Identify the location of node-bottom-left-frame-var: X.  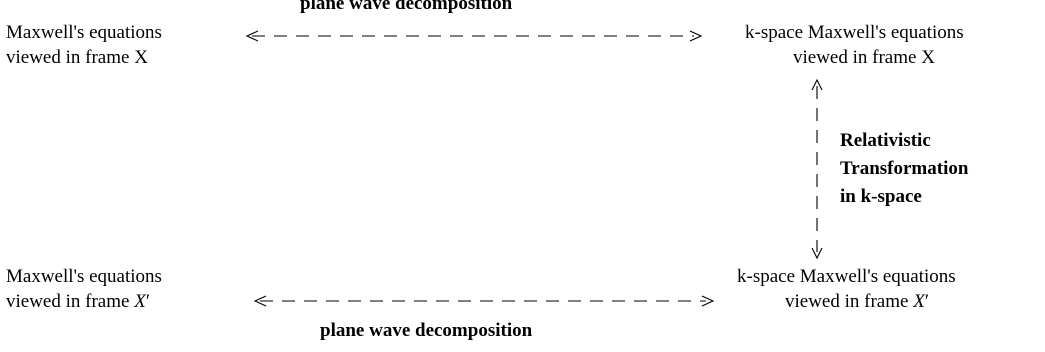
(140, 301).